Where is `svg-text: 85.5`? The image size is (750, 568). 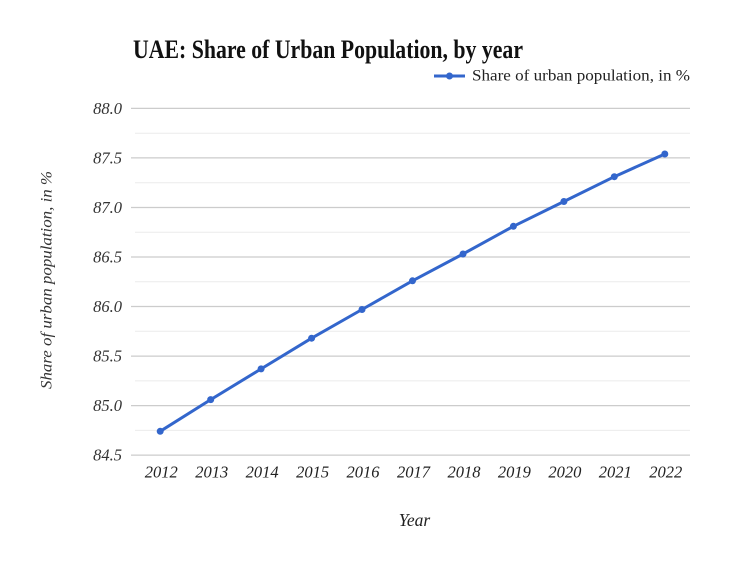 svg-text: 85.5 is located at coordinates (107, 356).